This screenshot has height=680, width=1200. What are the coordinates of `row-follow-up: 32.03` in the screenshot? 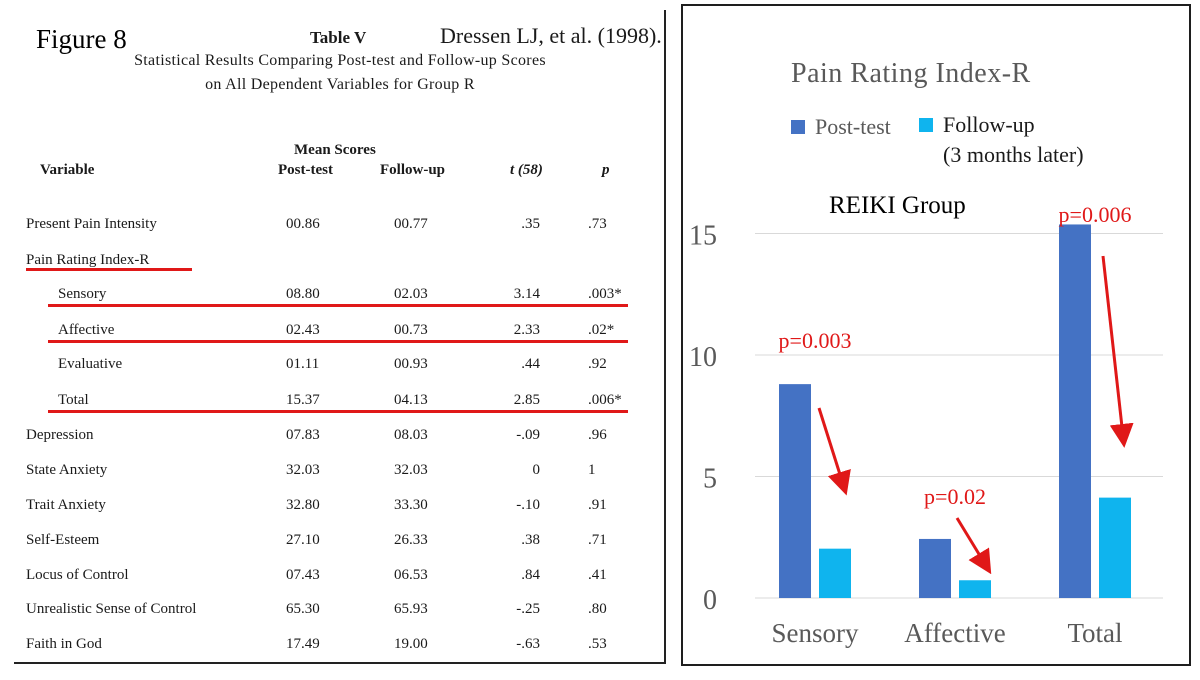 It's located at (411, 470).